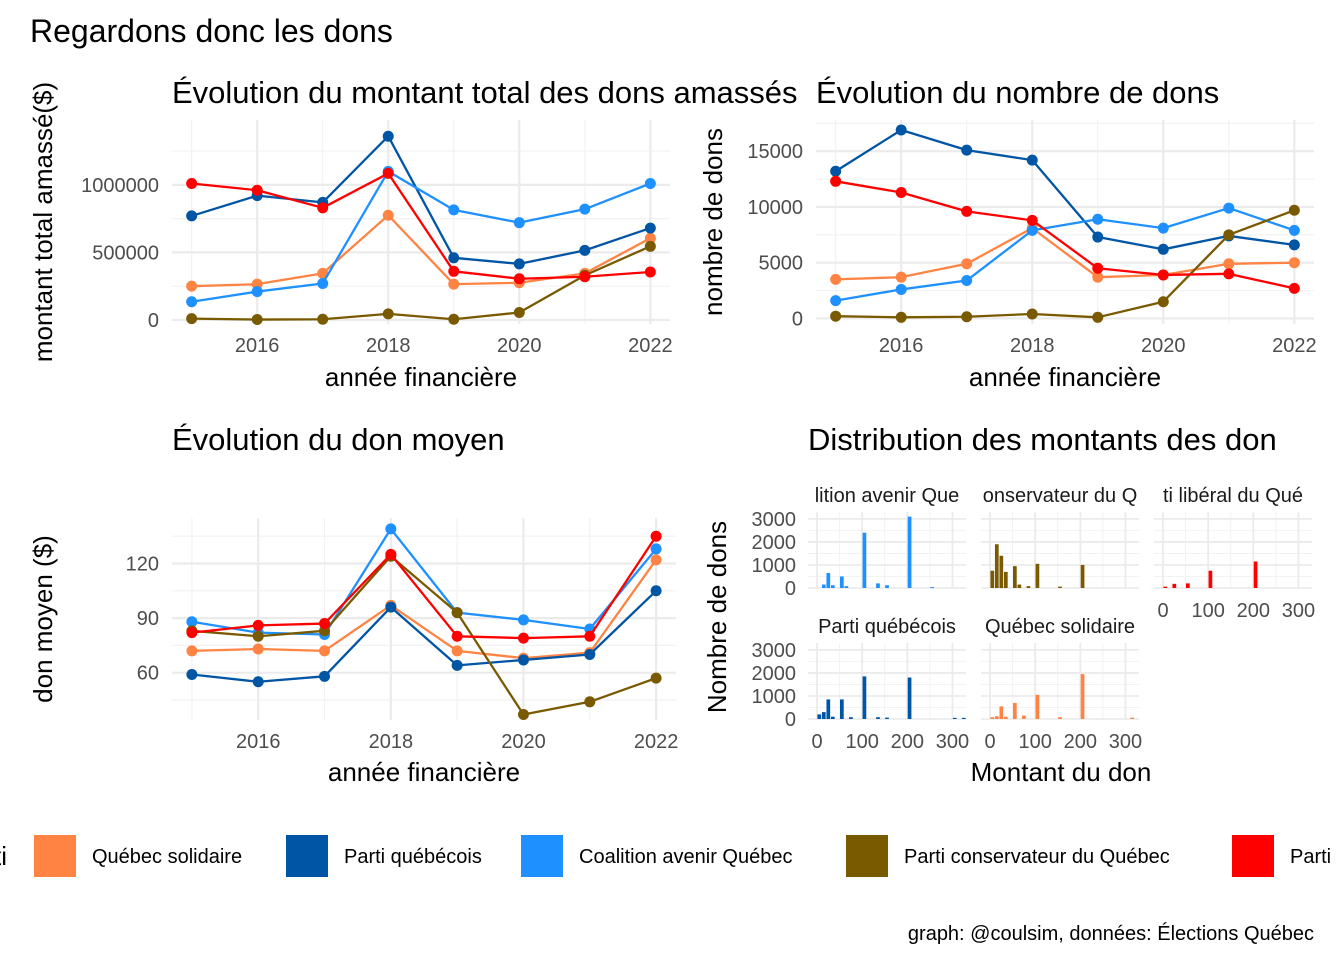 The height and width of the screenshot is (960, 1344). I want to click on y-tick-label: 120, so click(142, 564).